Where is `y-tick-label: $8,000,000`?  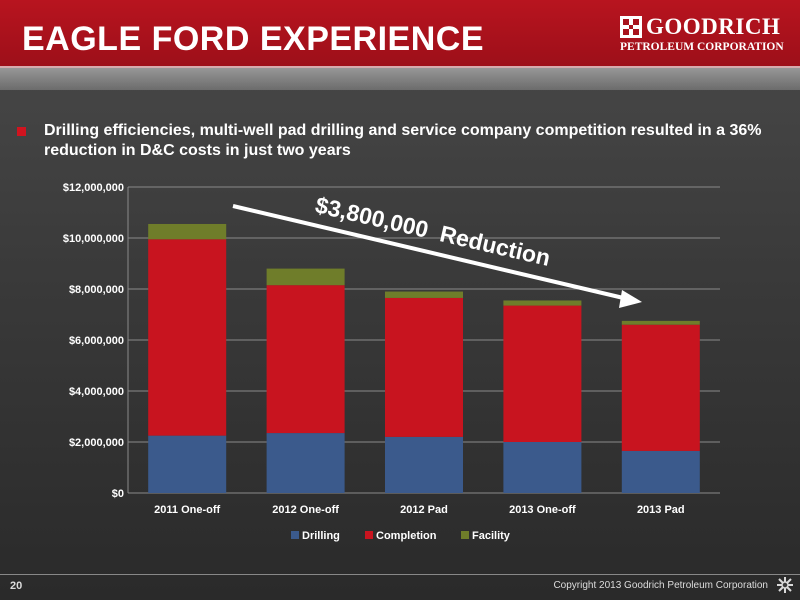 y-tick-label: $8,000,000 is located at coordinates (96, 290).